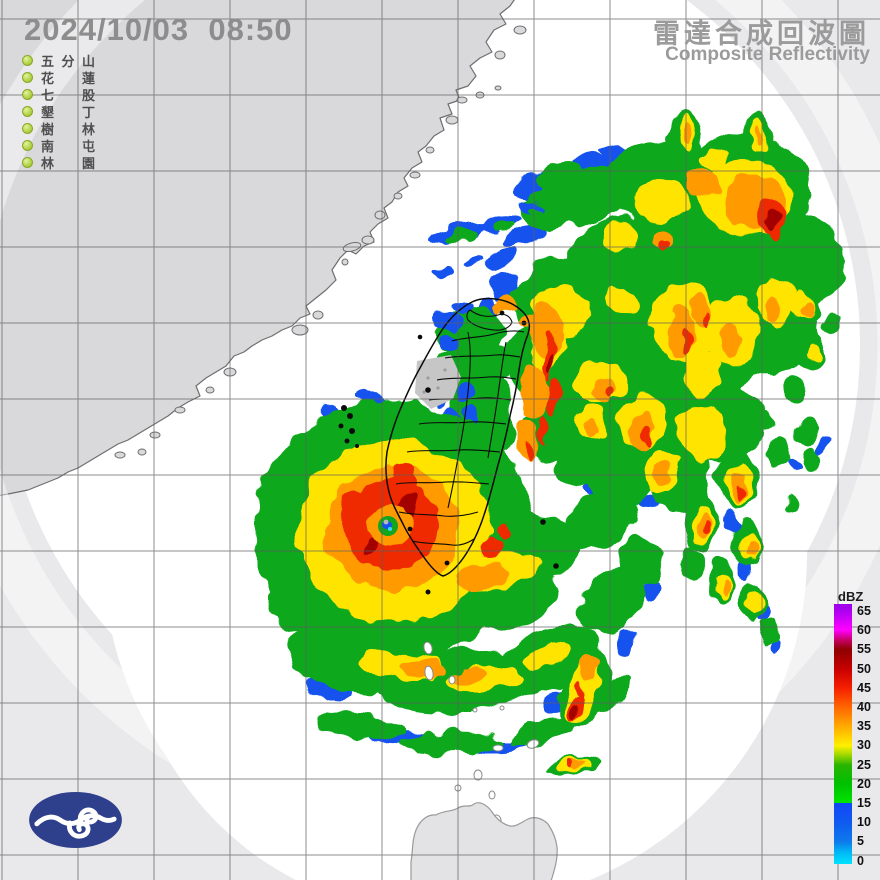  Describe the element at coordinates (438, 382) in the screenshot. I see `echo-no-data-patch` at that location.